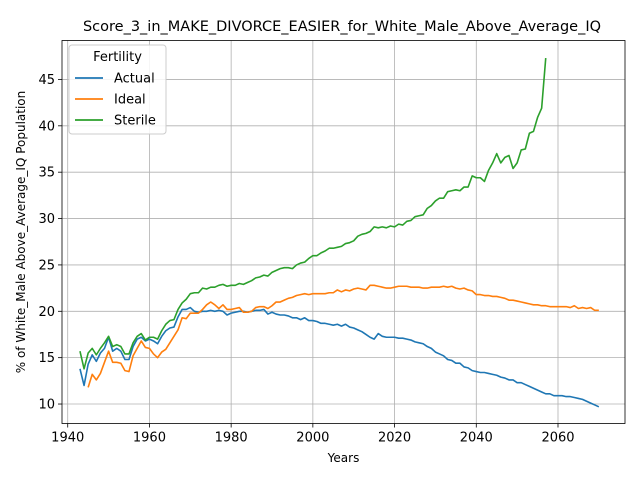 This screenshot has width=640, height=480. Describe the element at coordinates (134, 79) in the screenshot. I see `legend-label-actual: Actual` at that location.